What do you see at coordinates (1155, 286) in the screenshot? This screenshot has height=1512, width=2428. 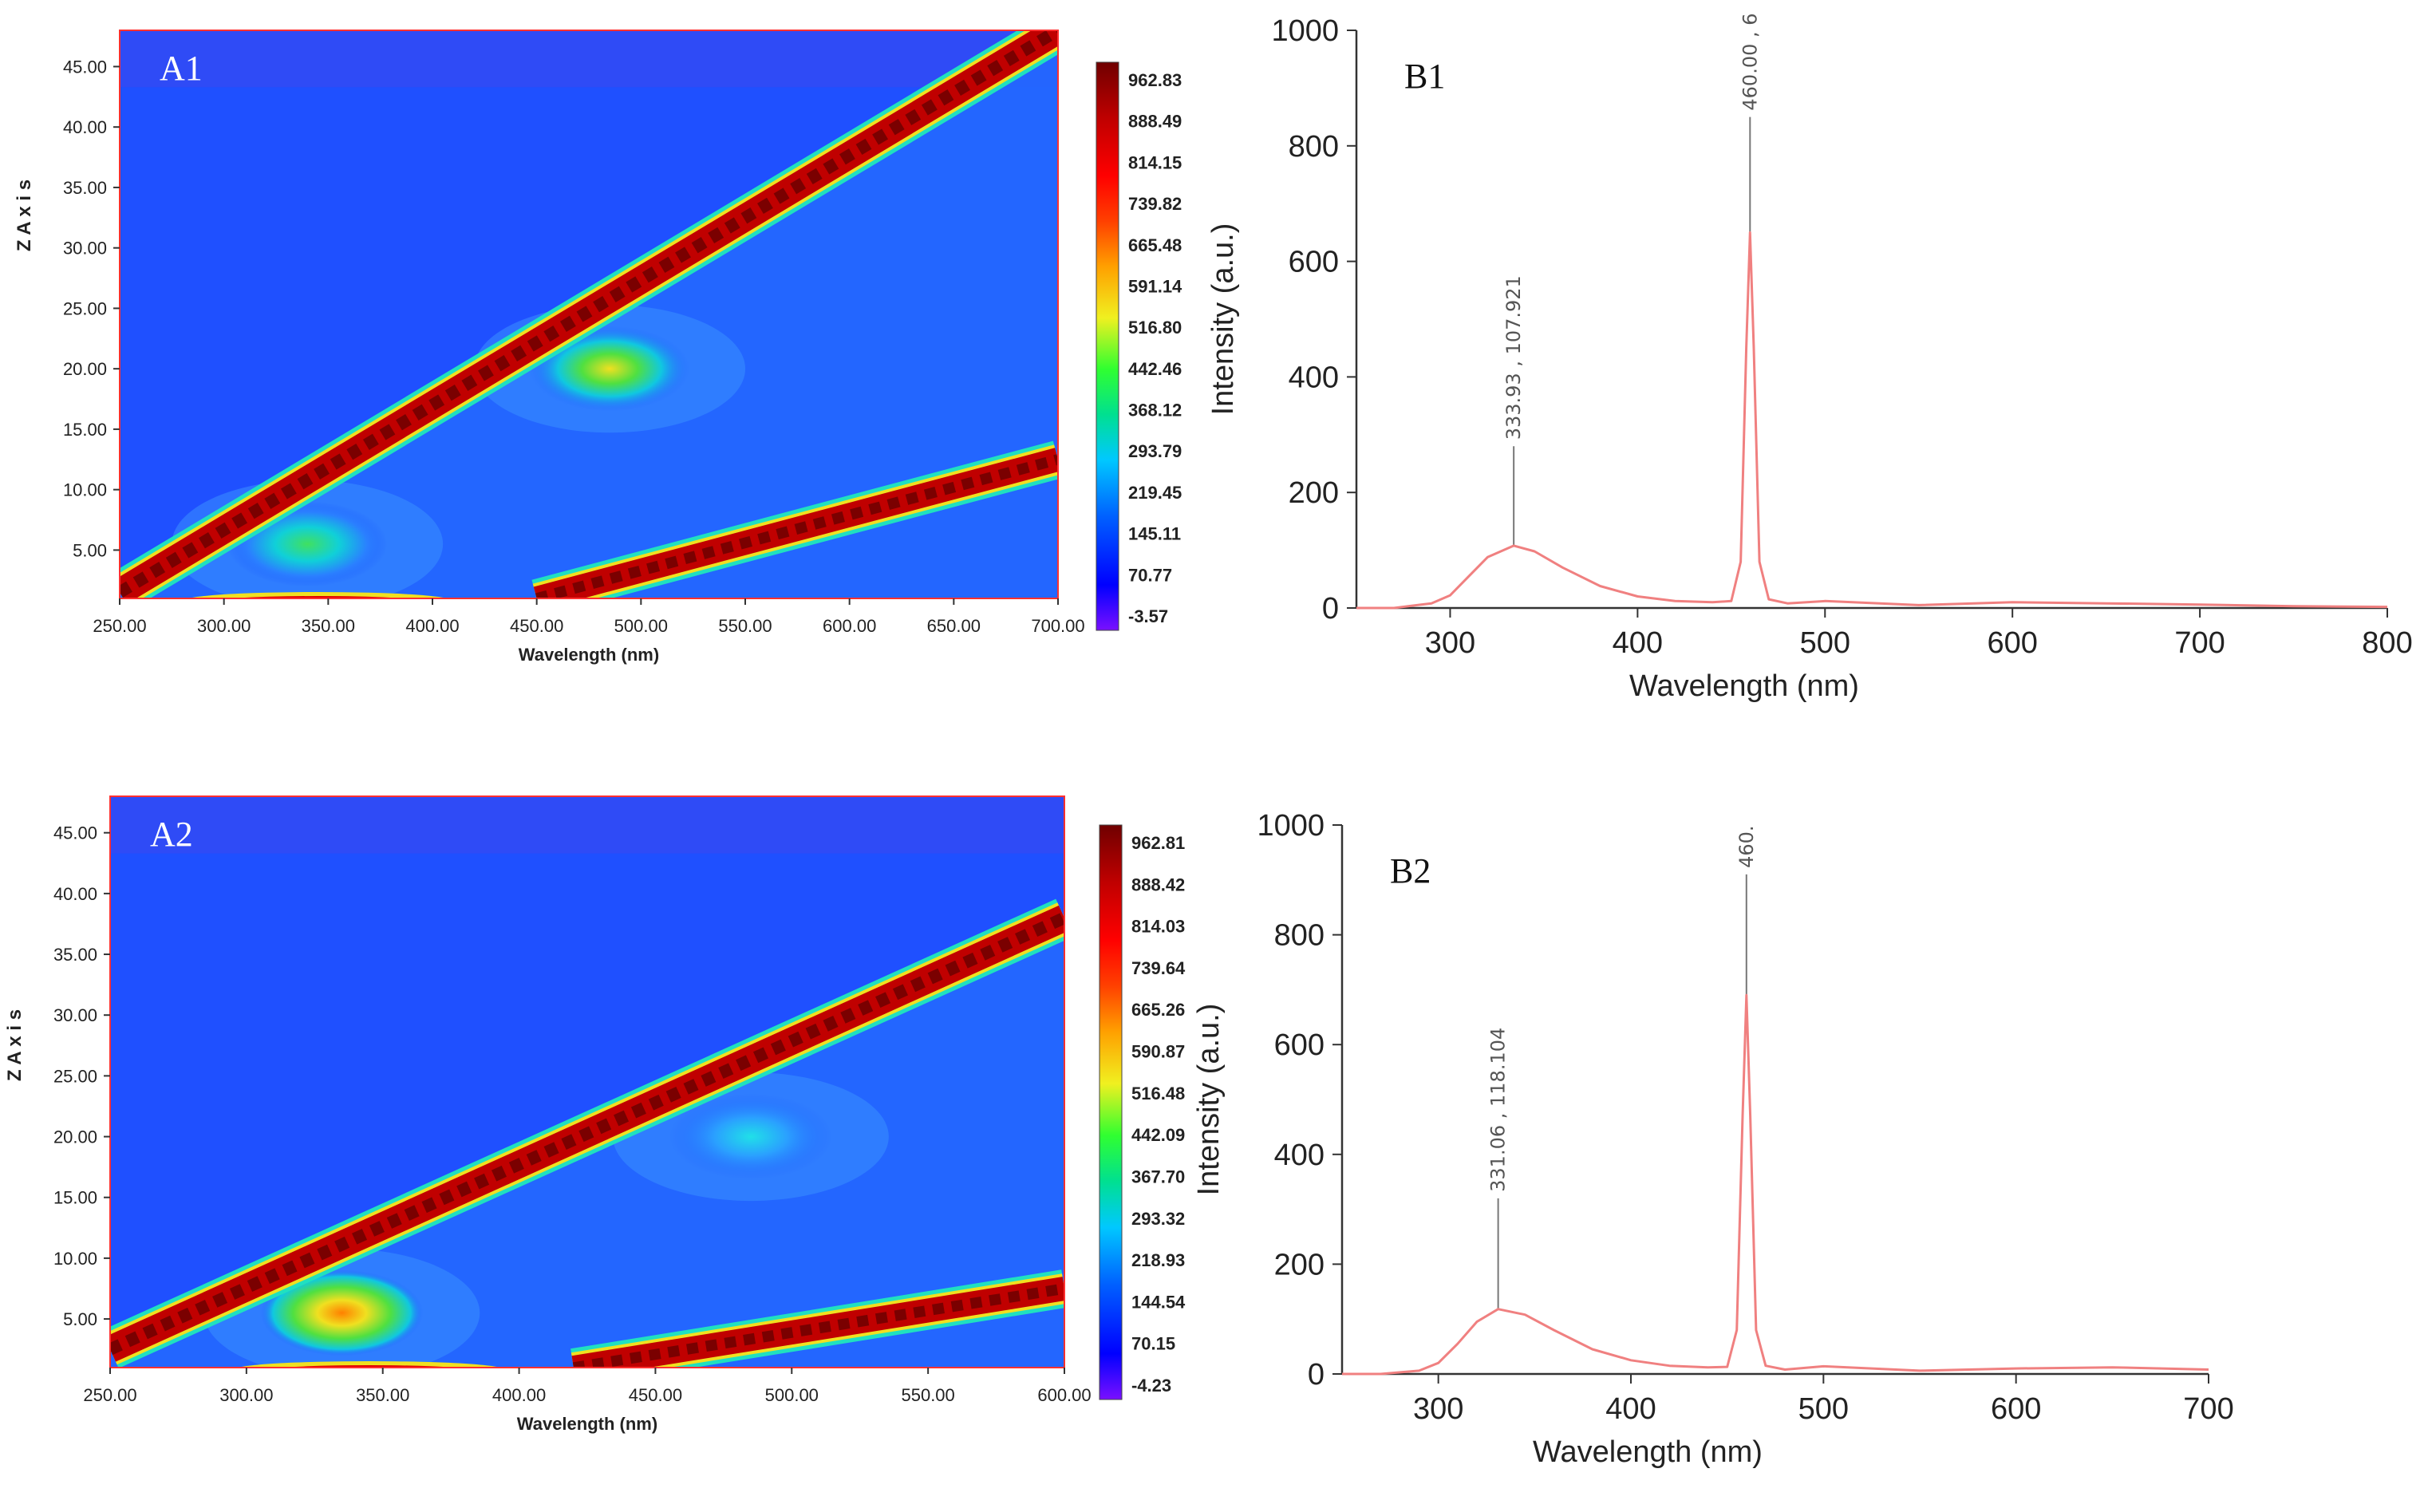 I see `colorbar-tick-label: 591.14` at bounding box center [1155, 286].